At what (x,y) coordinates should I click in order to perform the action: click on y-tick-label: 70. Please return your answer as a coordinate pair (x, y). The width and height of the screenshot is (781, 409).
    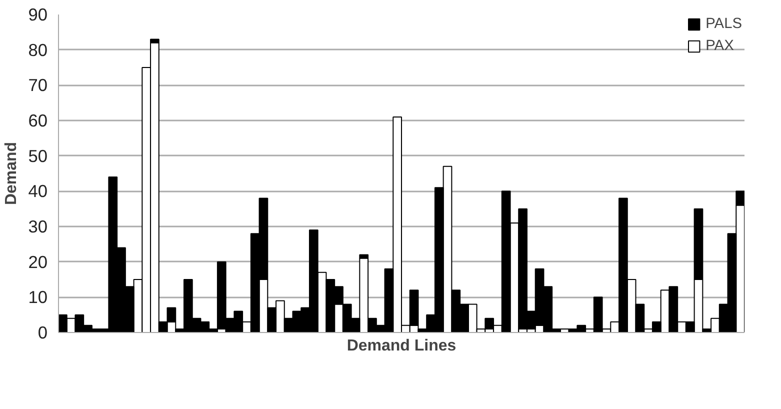
    Looking at the image, I should click on (38, 85).